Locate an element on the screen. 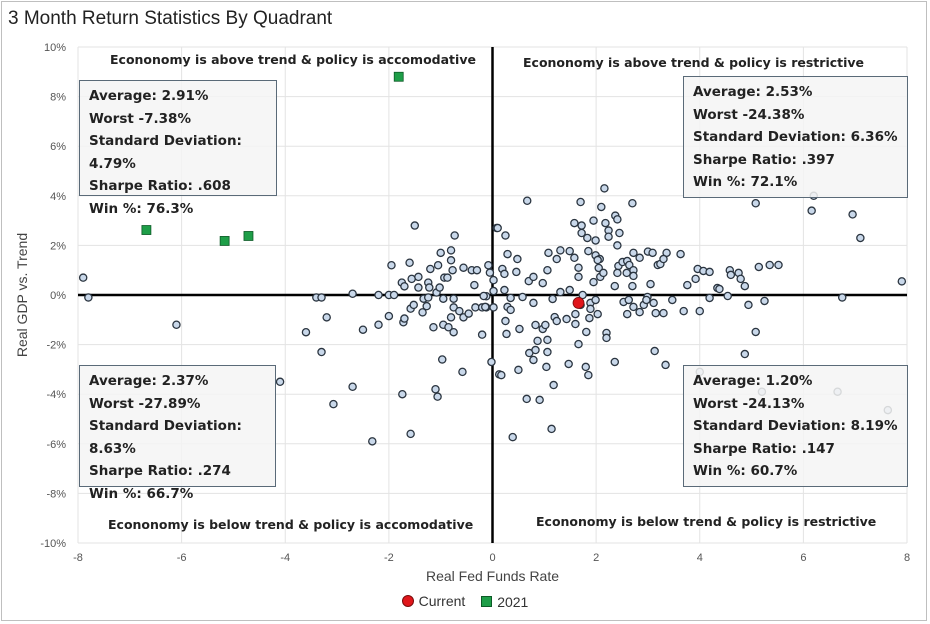 The width and height of the screenshot is (930, 624). legend-label: Current is located at coordinates (442, 601).